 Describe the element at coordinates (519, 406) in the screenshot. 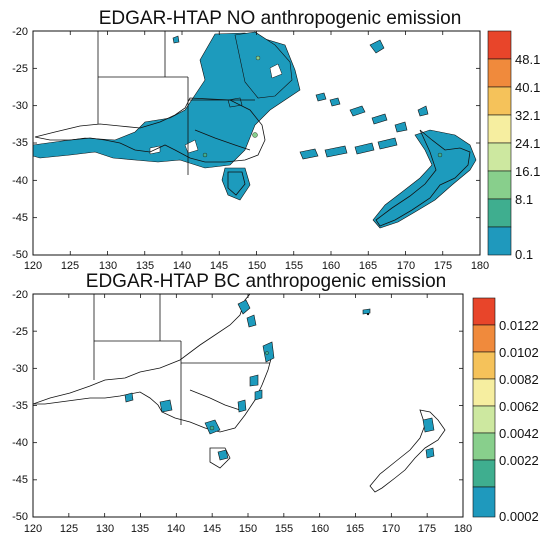

I see `colorbar-label: 0.0062` at that location.